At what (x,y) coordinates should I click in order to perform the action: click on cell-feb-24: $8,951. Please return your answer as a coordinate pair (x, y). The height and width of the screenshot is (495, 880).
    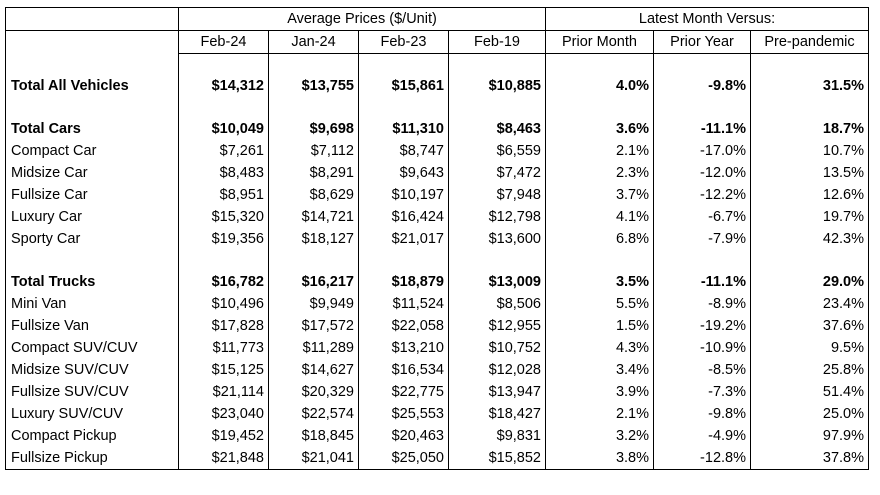
    Looking at the image, I should click on (223, 195).